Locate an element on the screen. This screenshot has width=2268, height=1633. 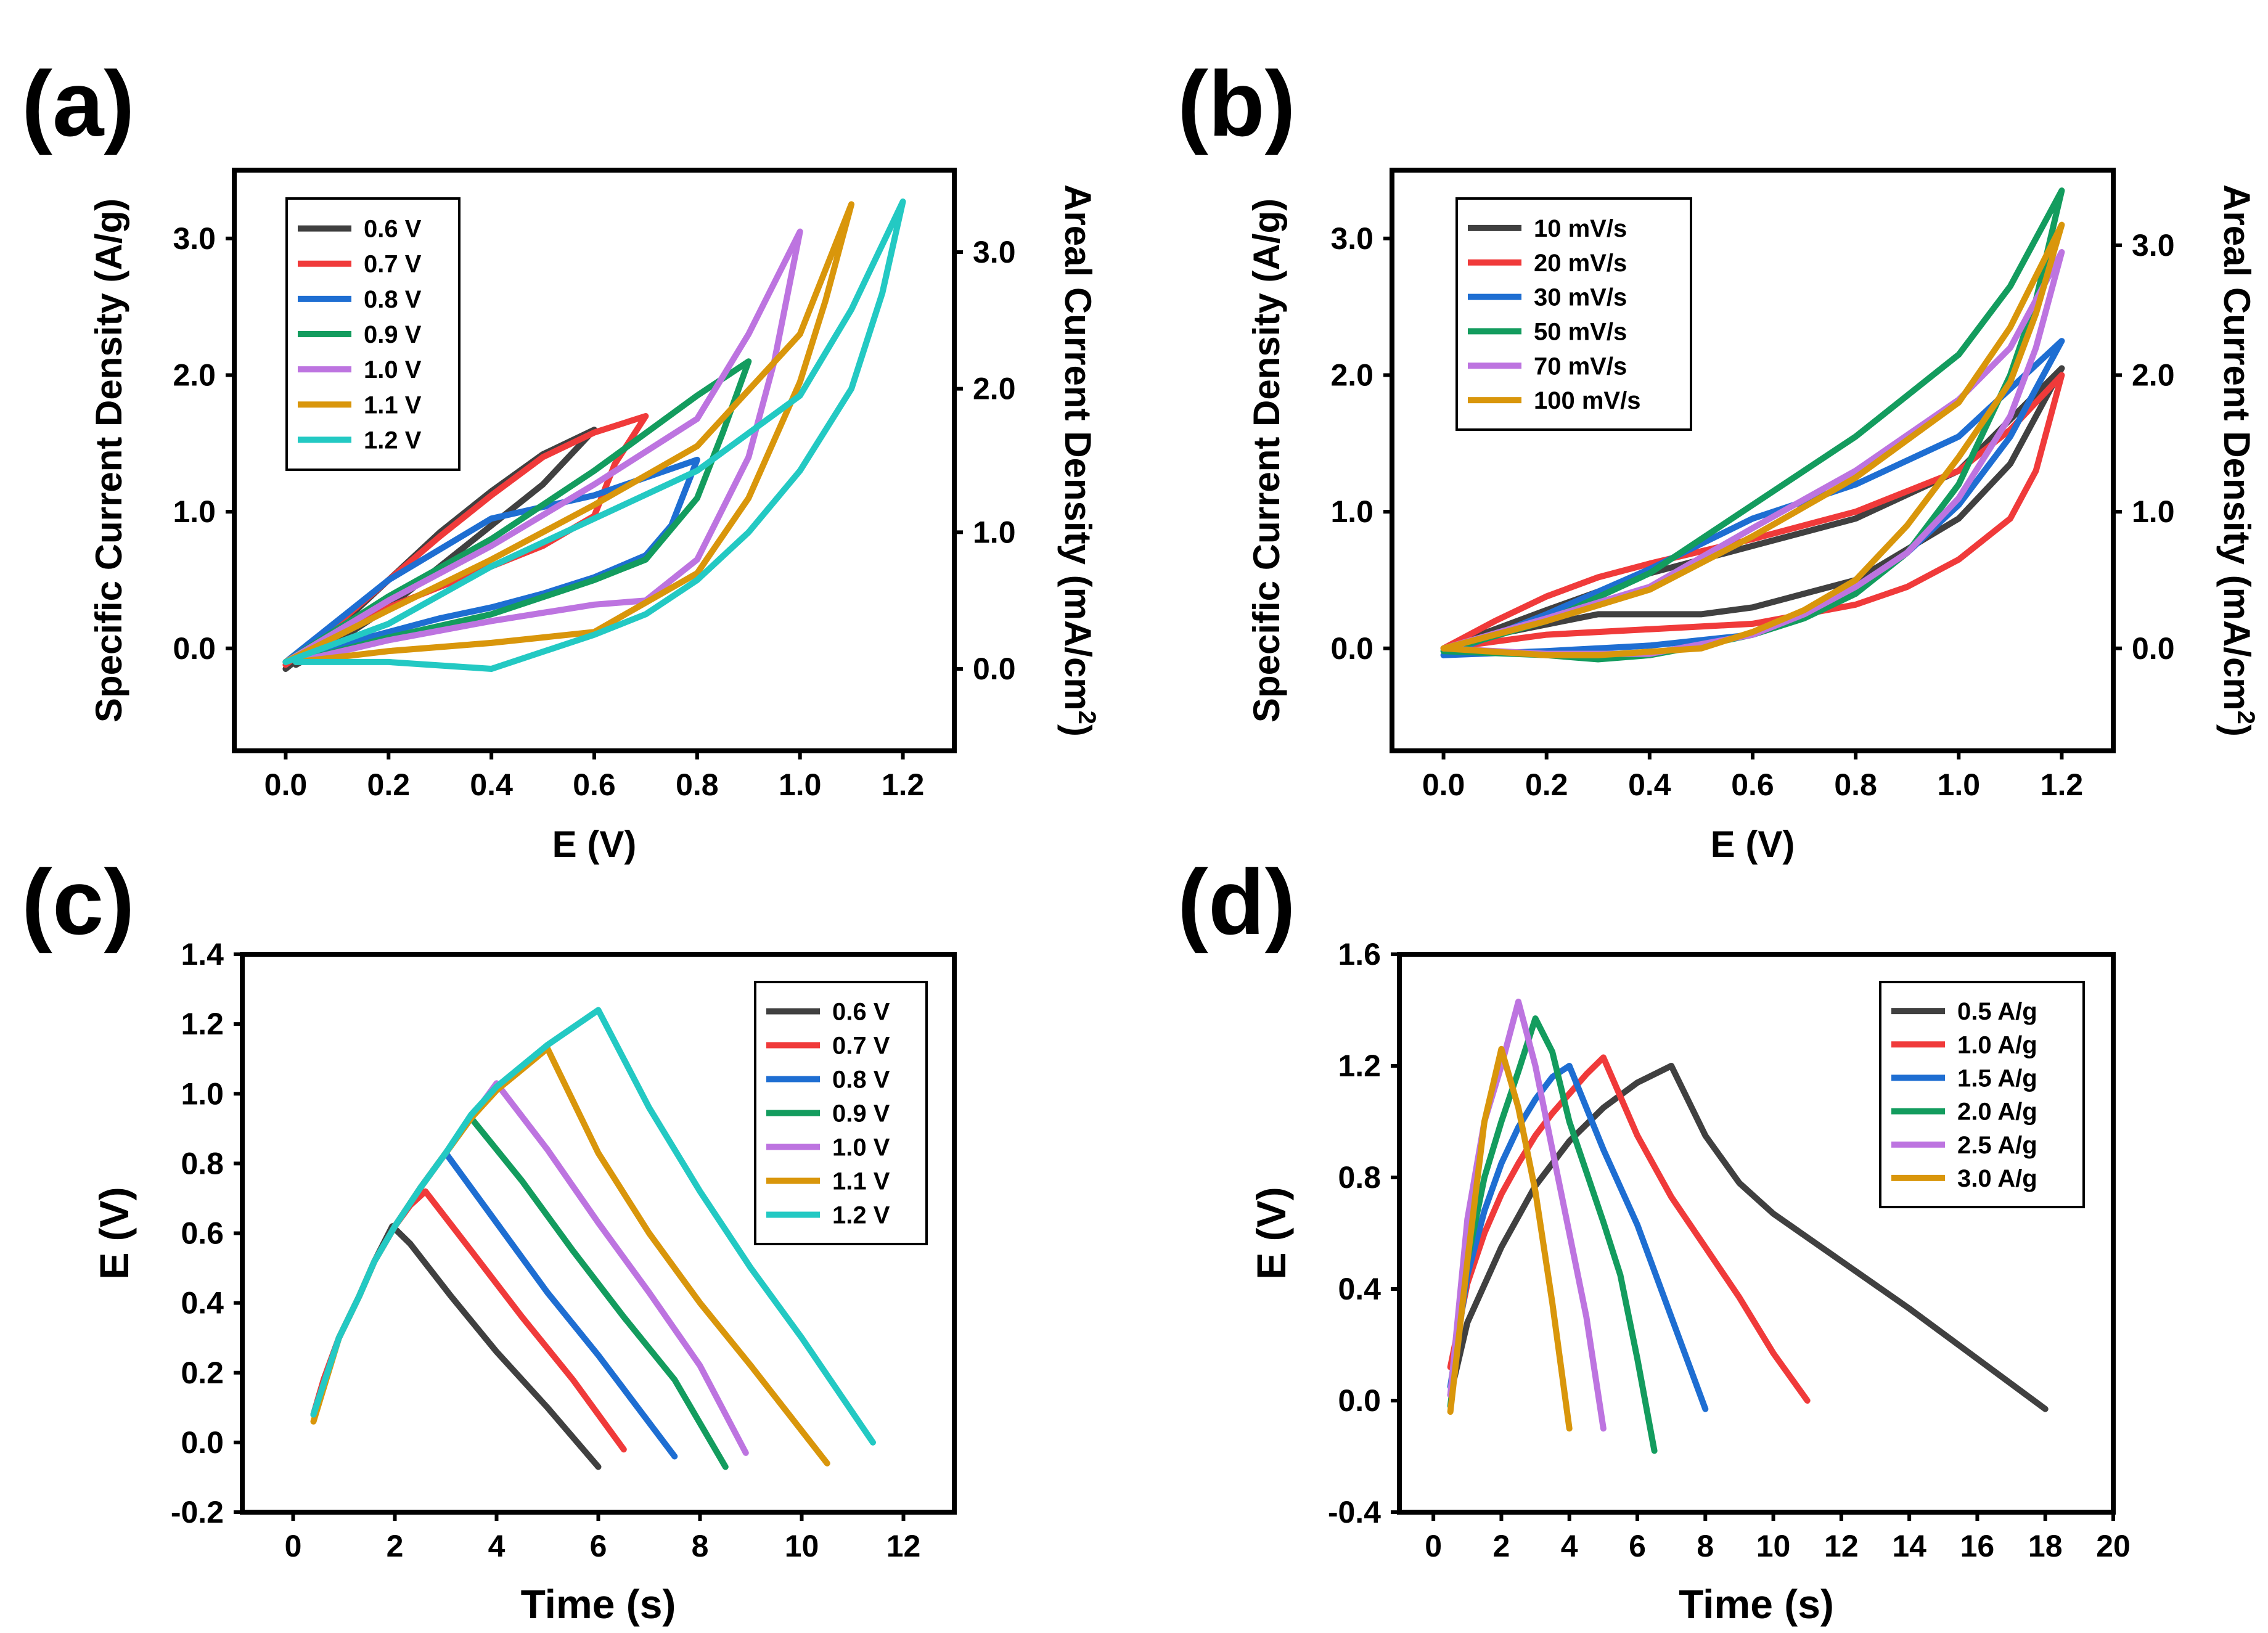
panel-a-xlabel: E (V) is located at coordinates (594, 844).